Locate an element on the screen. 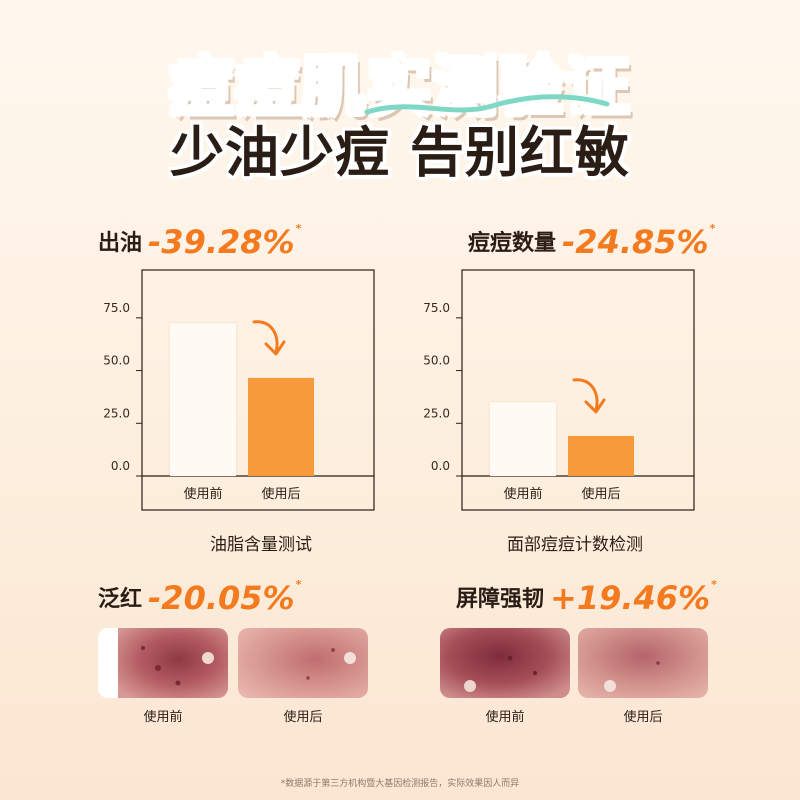 The width and height of the screenshot is (800, 800). redness-metric-asterisk: * is located at coordinates (298, 584).